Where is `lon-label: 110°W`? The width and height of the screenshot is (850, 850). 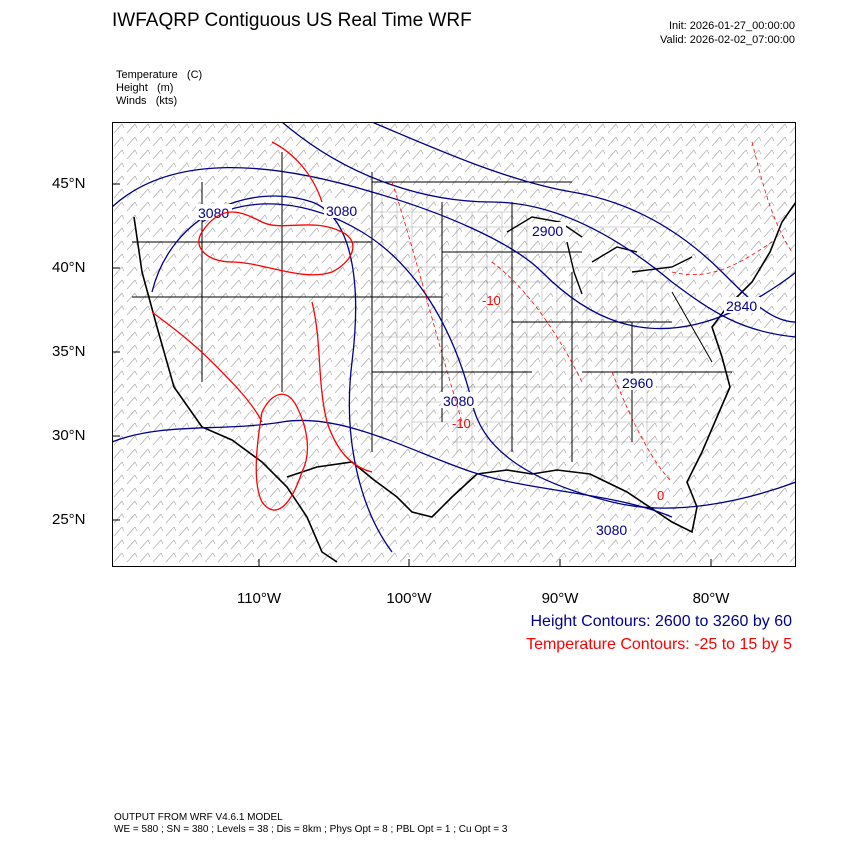
lon-label: 110°W is located at coordinates (259, 598).